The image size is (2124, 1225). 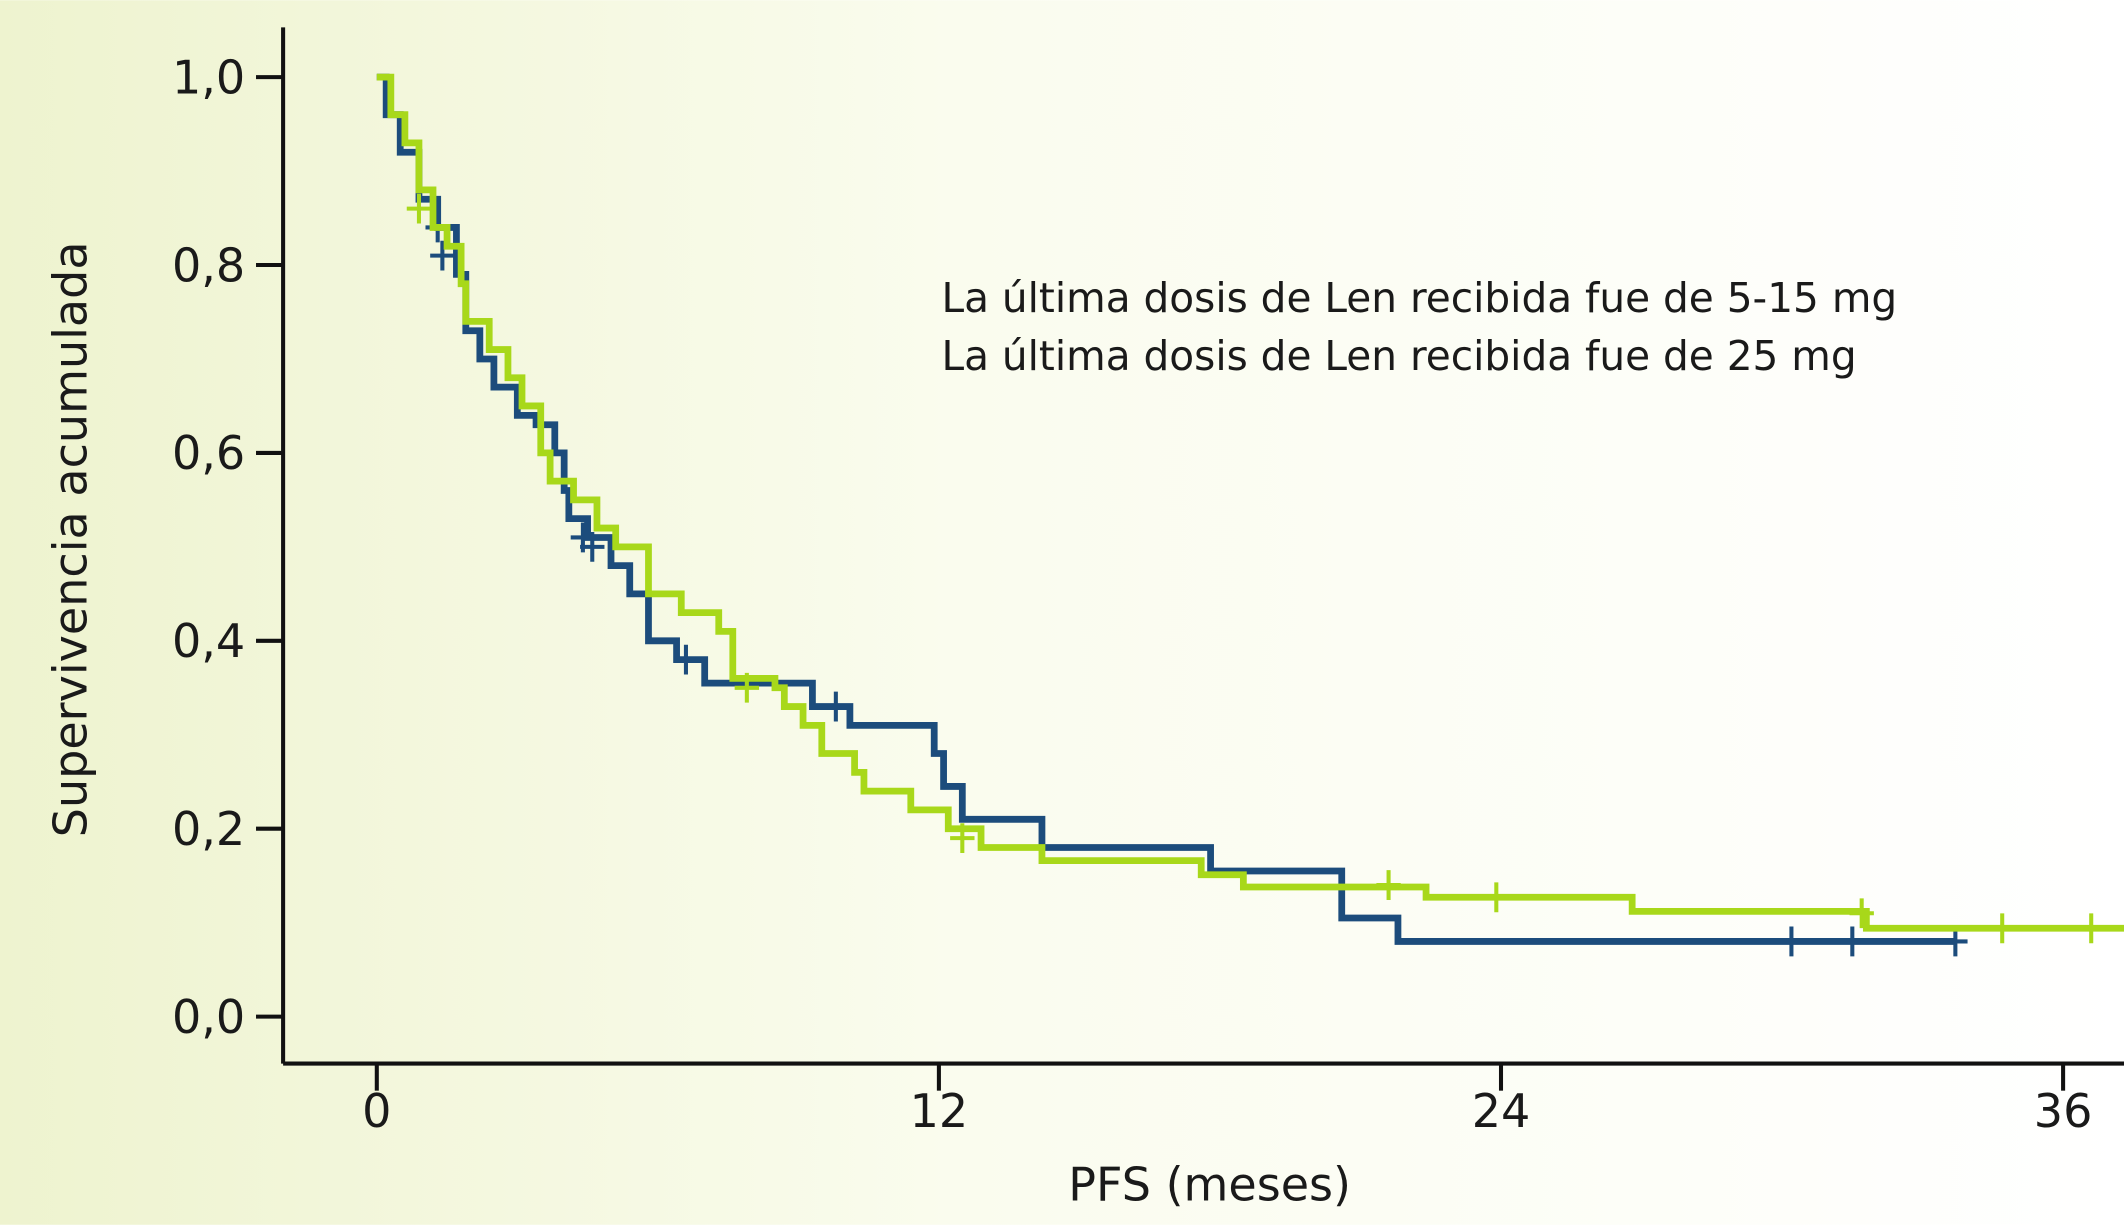 What do you see at coordinates (208, 265) in the screenshot?
I see `y-tick-label: 0,8` at bounding box center [208, 265].